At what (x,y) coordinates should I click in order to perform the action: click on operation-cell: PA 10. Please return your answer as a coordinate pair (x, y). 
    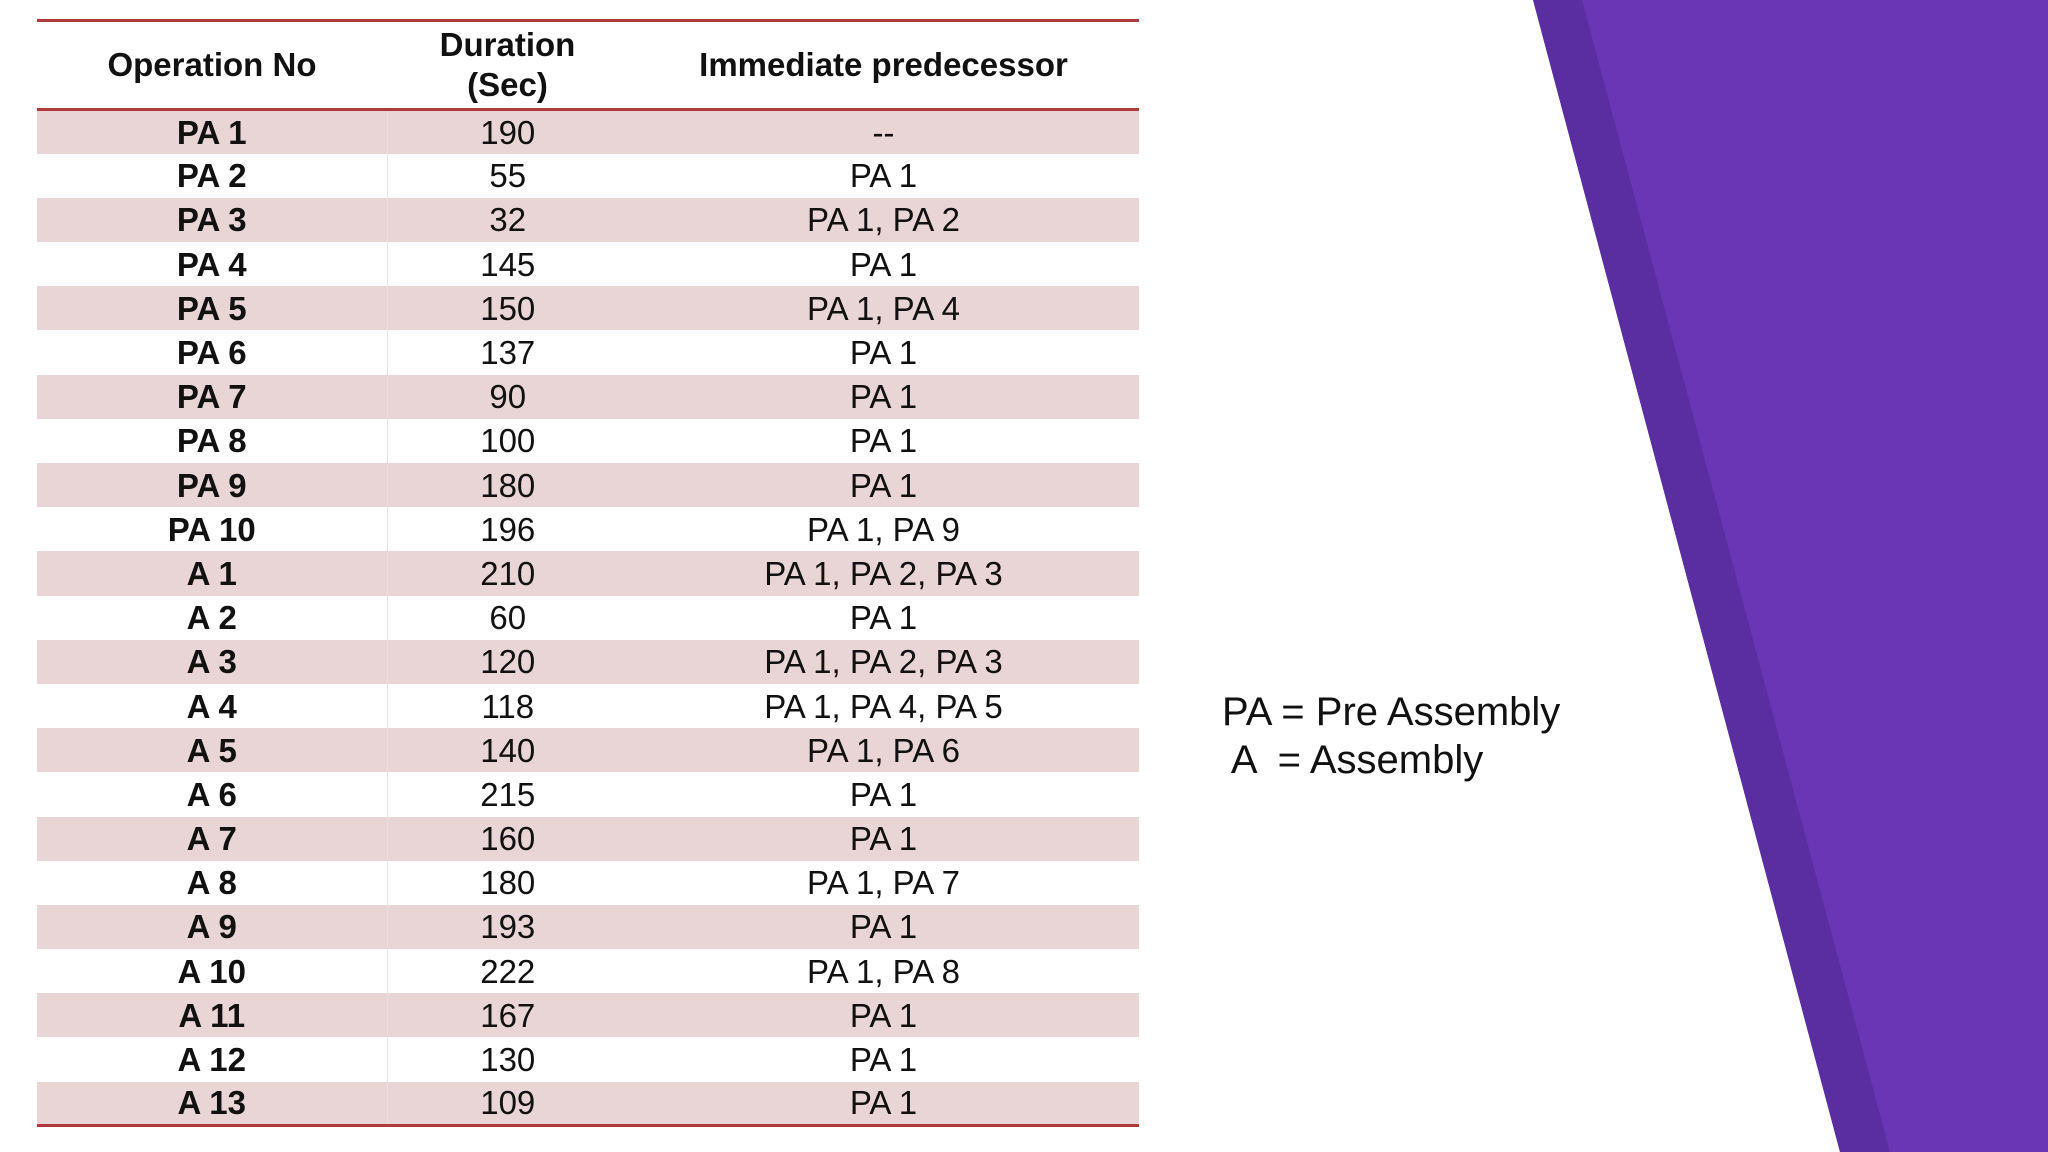
    Looking at the image, I should click on (212, 529).